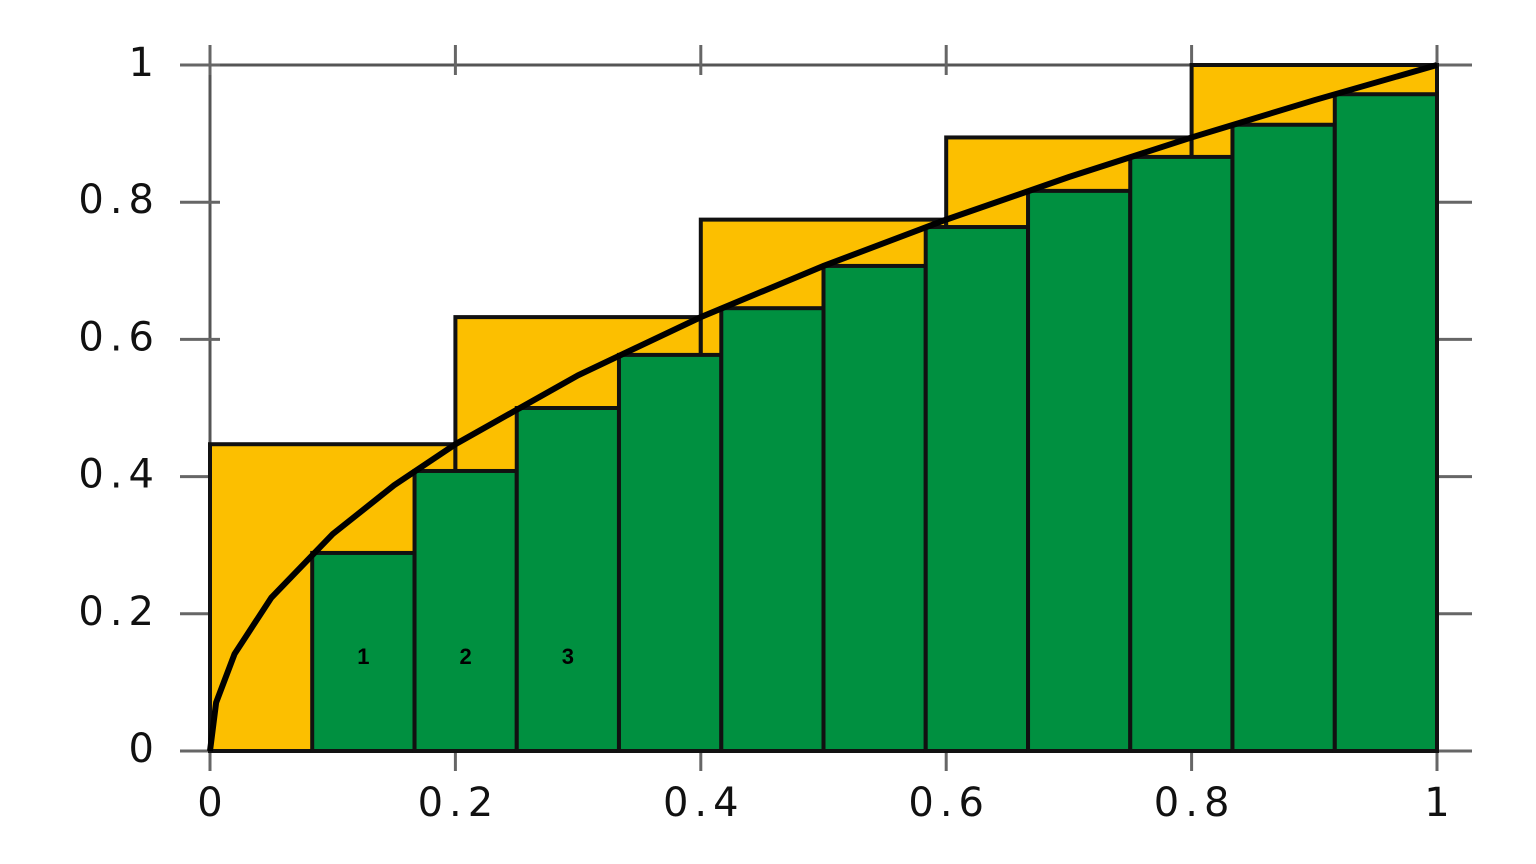 This screenshot has width=1536, height=864. I want to click on y-tick-label: 0.4, so click(119, 475).